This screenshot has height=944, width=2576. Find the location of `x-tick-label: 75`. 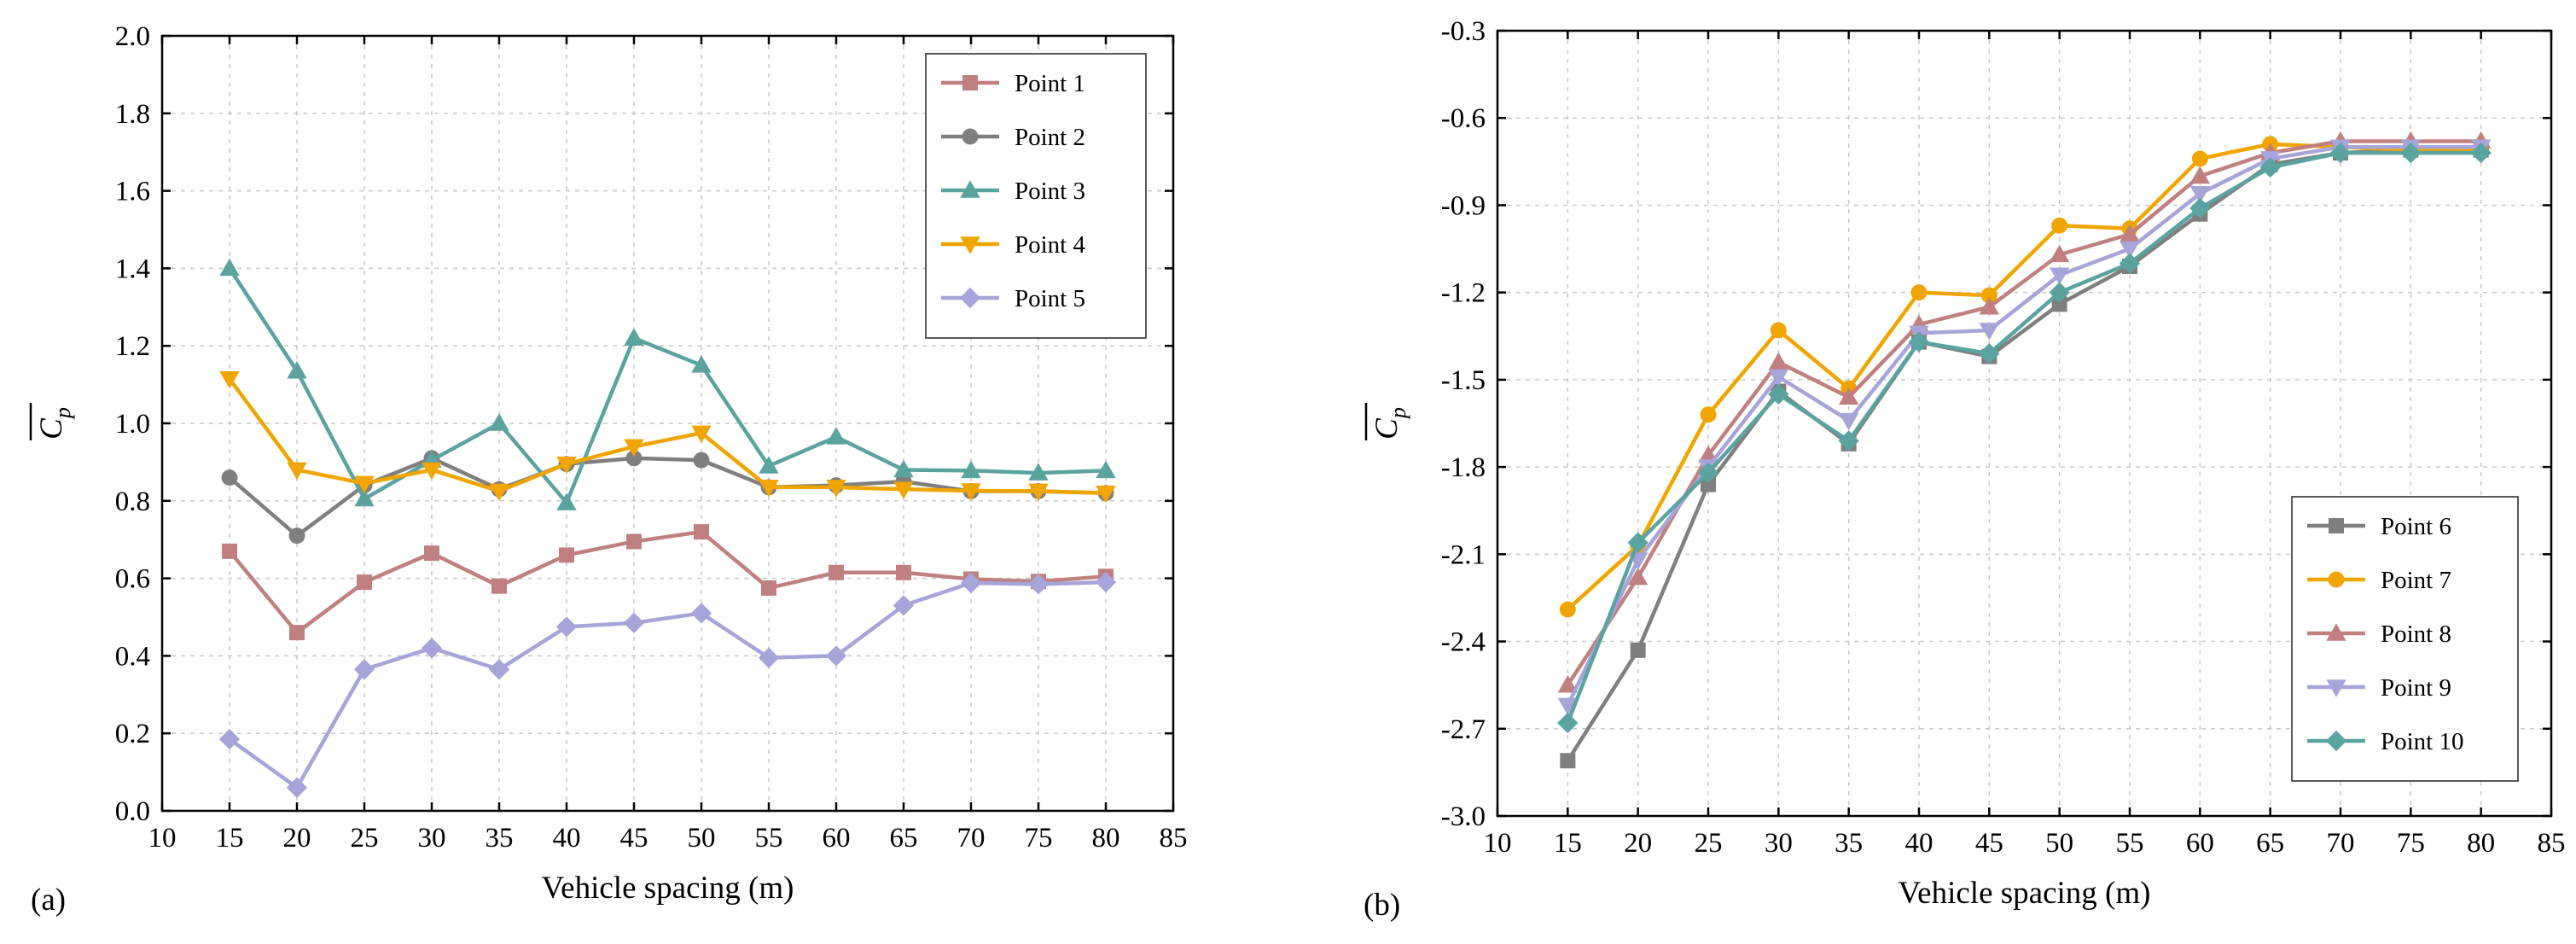

x-tick-label: 75 is located at coordinates (2411, 844).